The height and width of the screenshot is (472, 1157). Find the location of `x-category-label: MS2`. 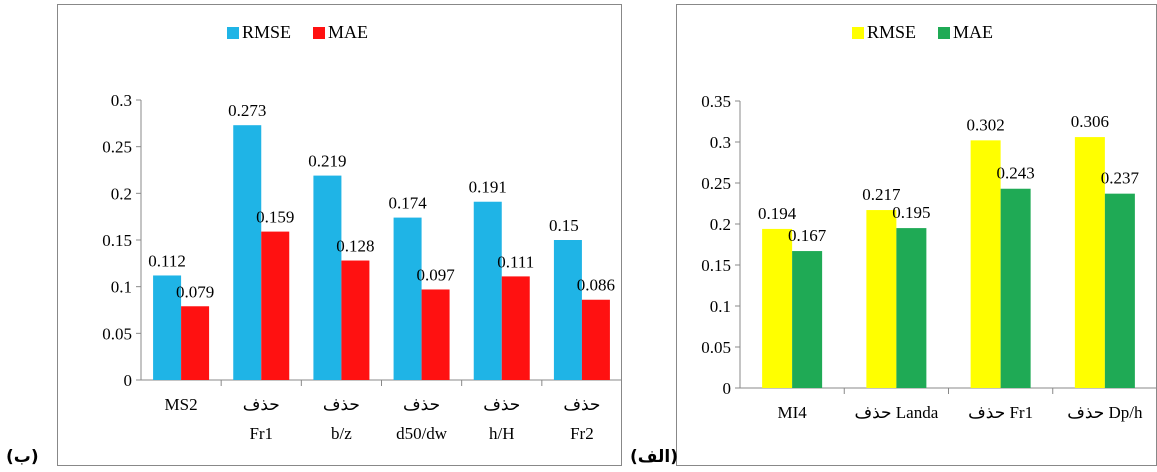

x-category-label: MS2 is located at coordinates (181, 404).